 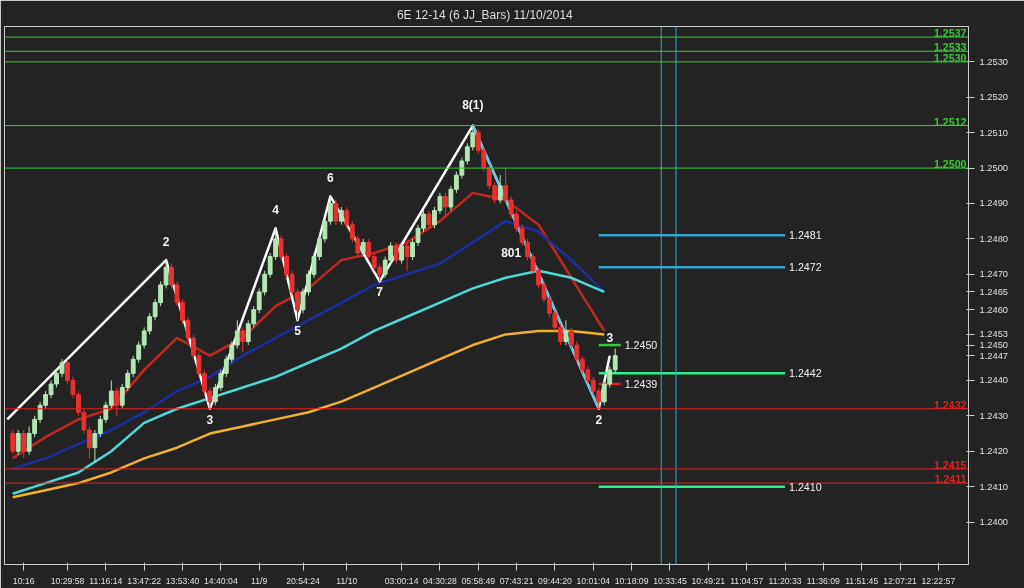 I want to click on x-tick-label: 04:30:28, so click(x=440, y=580).